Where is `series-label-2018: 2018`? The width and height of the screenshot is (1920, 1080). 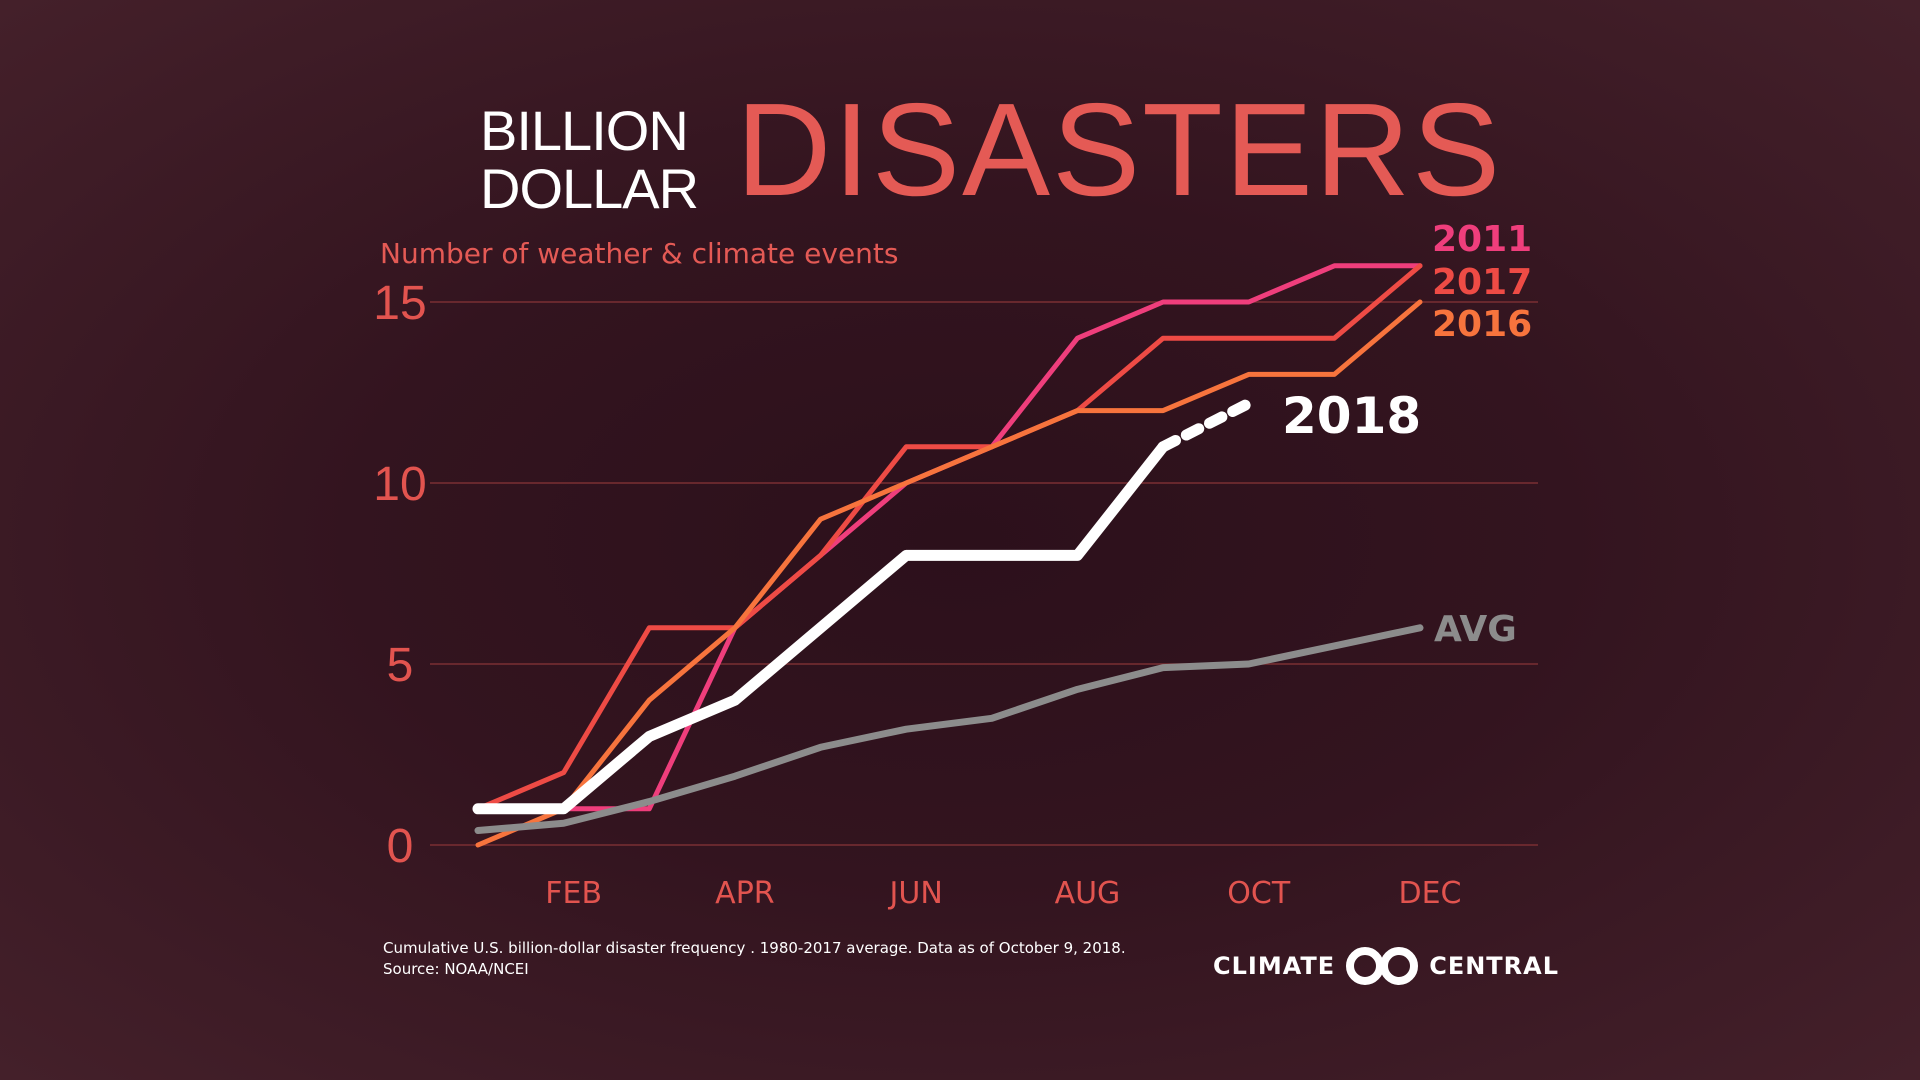
series-label-2018: 2018 is located at coordinates (1351, 416).